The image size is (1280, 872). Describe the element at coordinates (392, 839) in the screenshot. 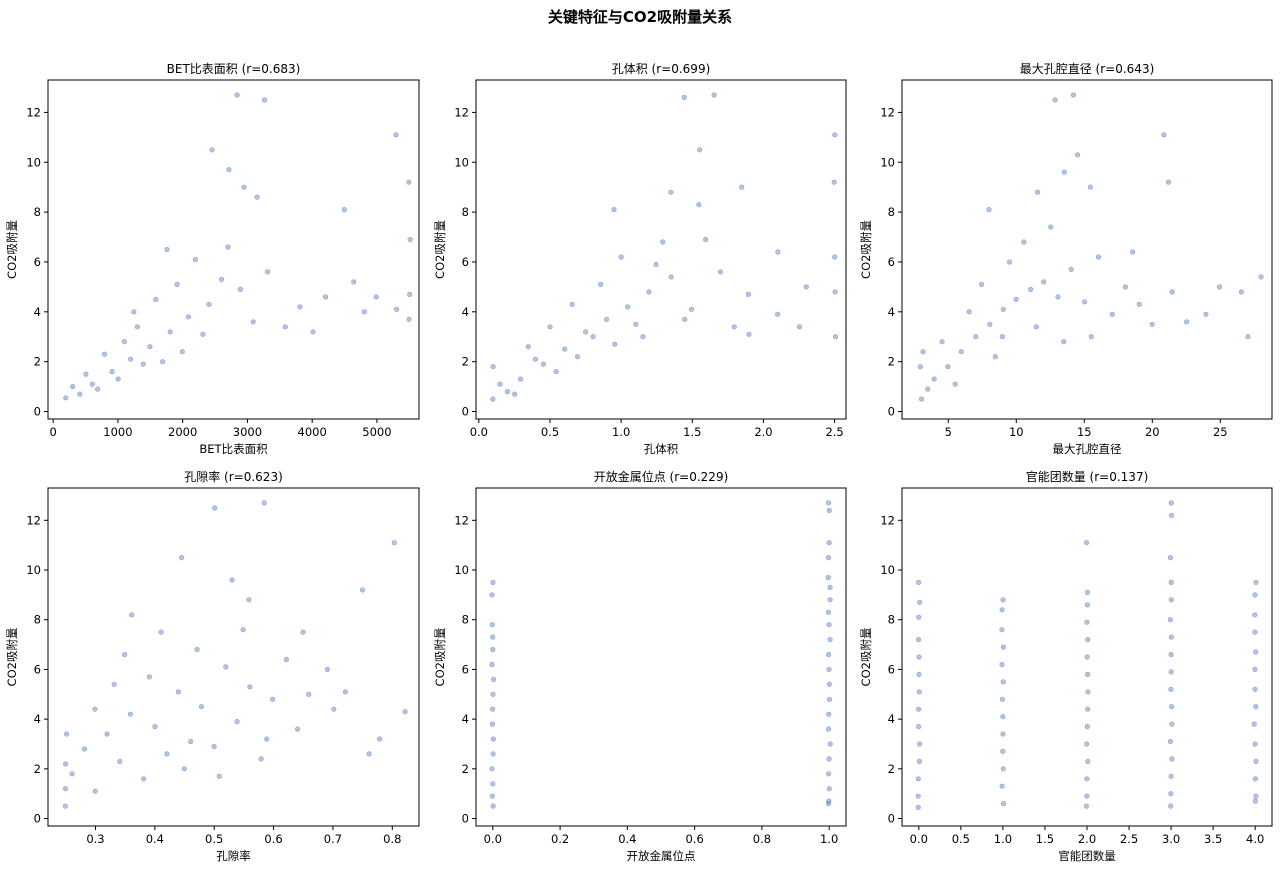

I see `x-tick-label: 0.8` at that location.